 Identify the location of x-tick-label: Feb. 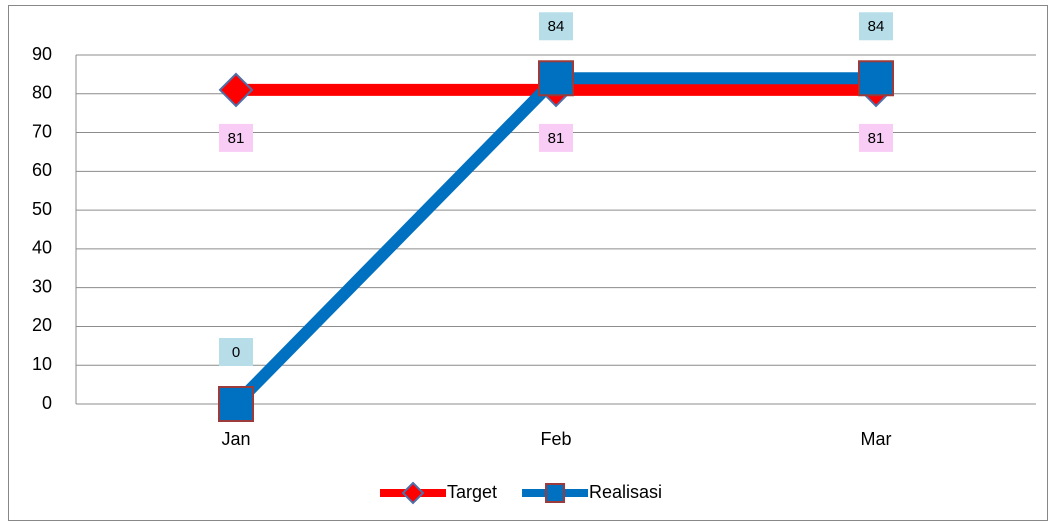
(555, 439).